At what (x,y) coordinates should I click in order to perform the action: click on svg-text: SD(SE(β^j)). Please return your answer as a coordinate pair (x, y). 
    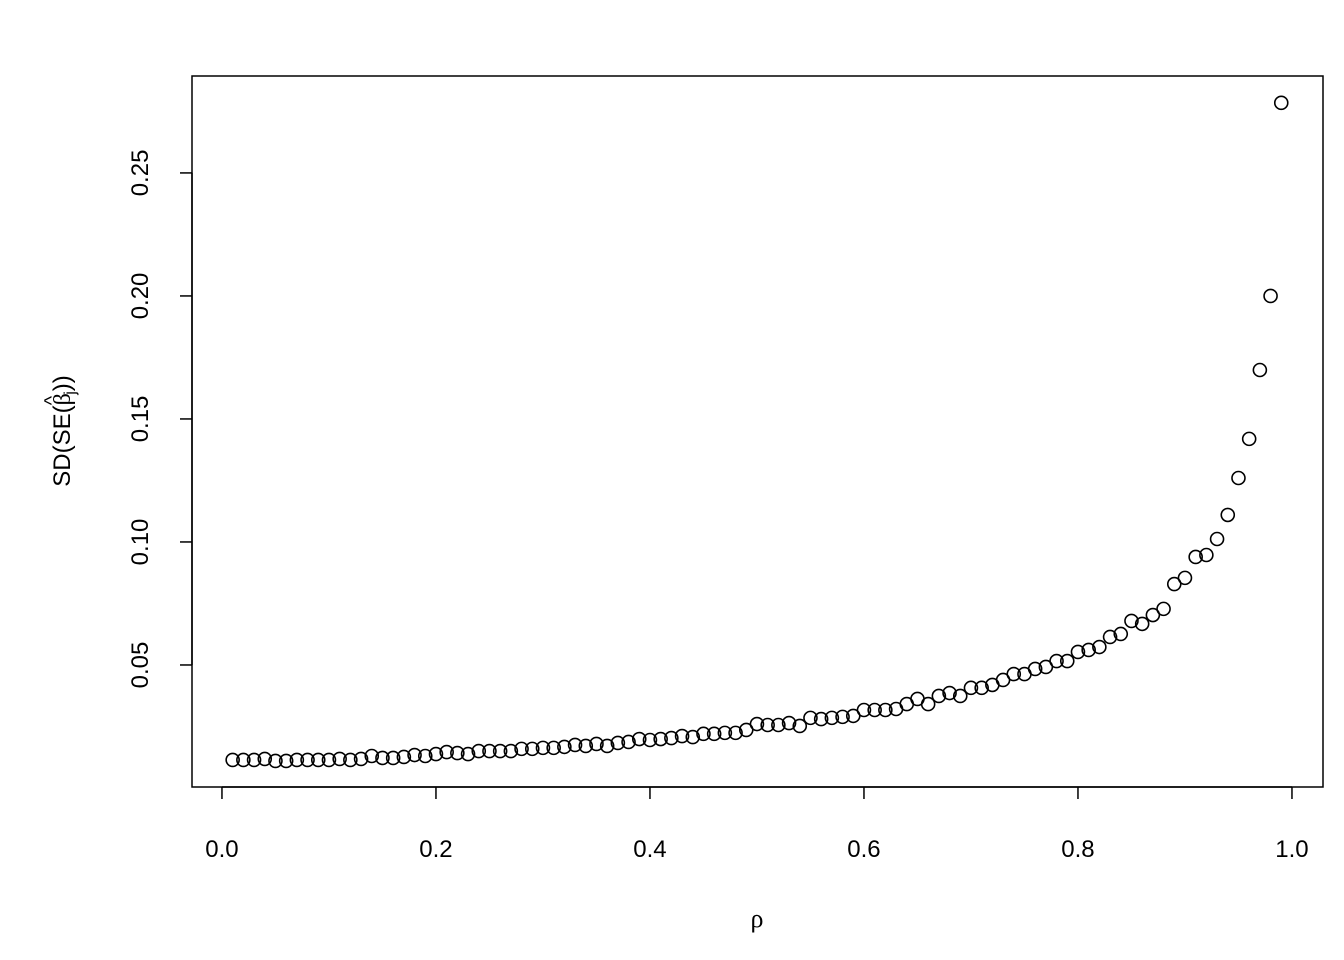
    Looking at the image, I should click on (60, 431).